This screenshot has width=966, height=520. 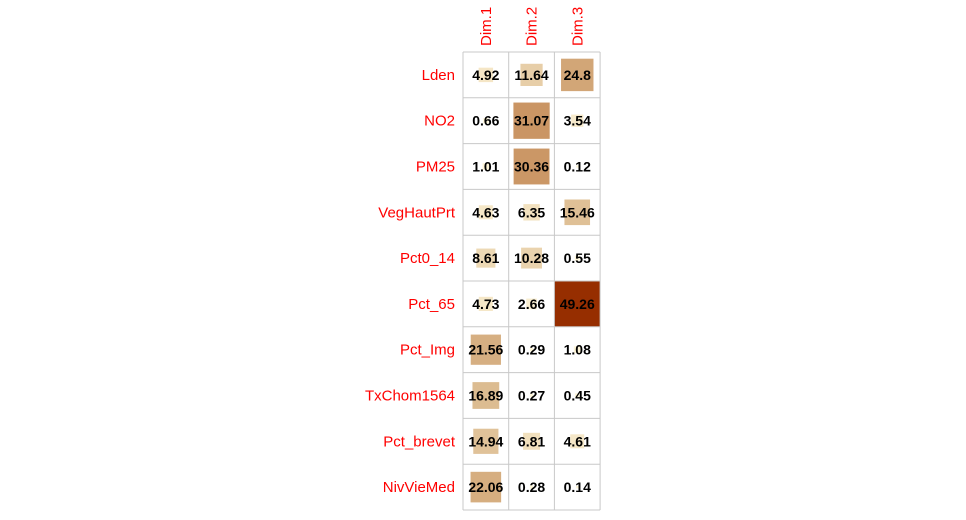 I want to click on row-label: NO2, so click(x=439, y=121).